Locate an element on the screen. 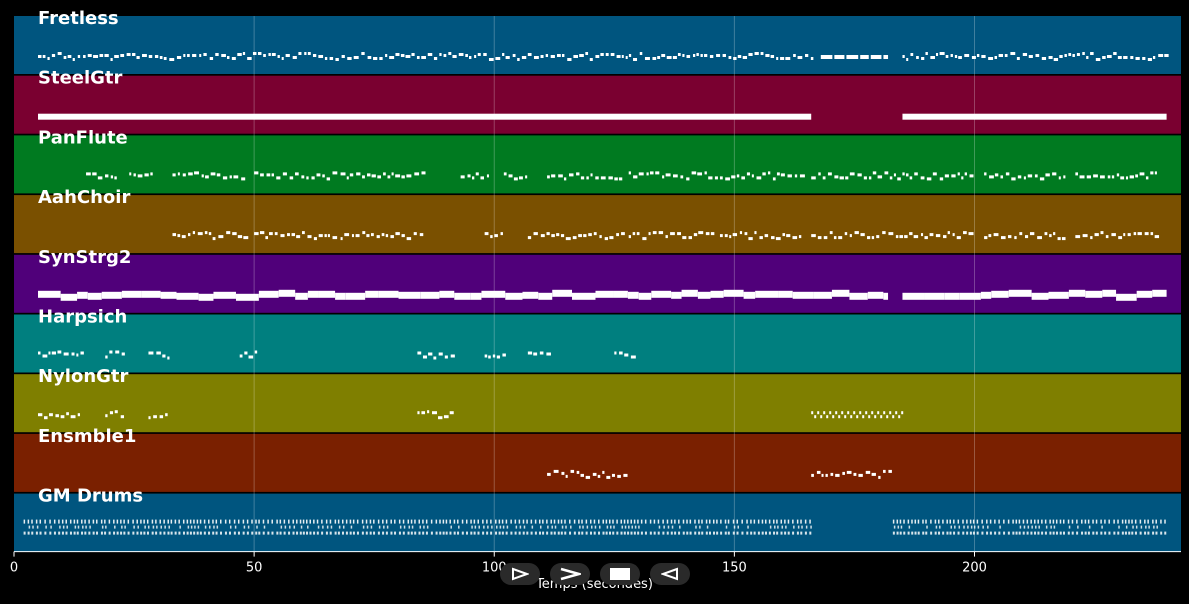 The width and height of the screenshot is (1189, 604). forward-button is located at coordinates (570, 574).